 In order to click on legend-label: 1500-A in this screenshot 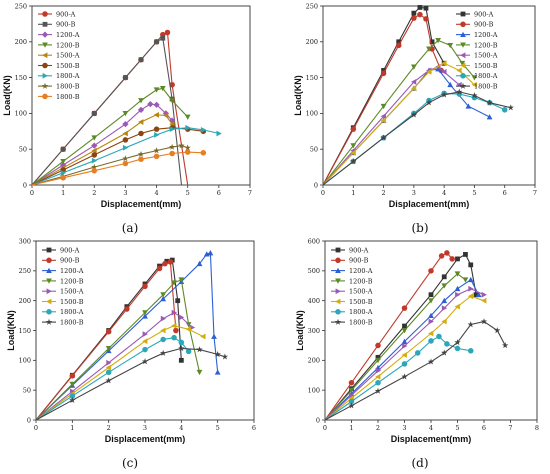, I will do `click(68, 56)`.